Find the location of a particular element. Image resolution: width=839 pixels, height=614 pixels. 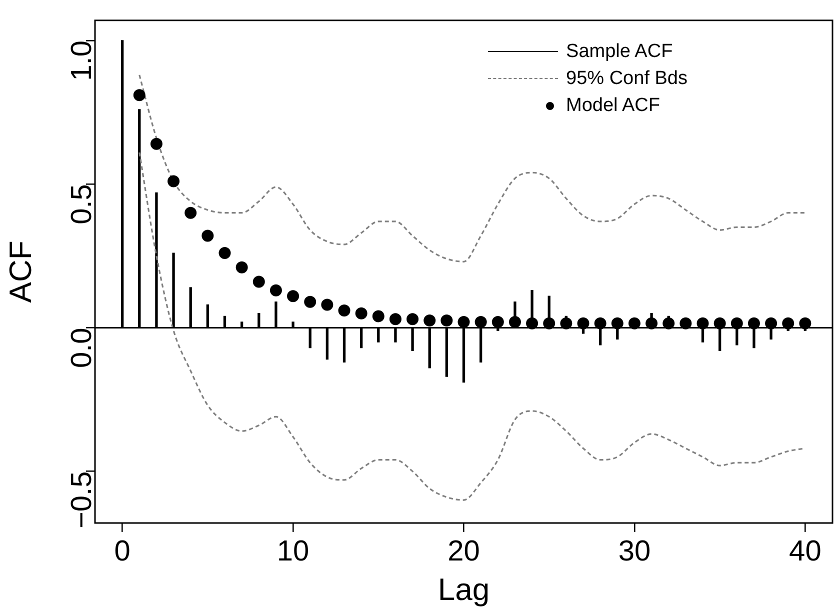

x-tick-label: 30 is located at coordinates (634, 551).